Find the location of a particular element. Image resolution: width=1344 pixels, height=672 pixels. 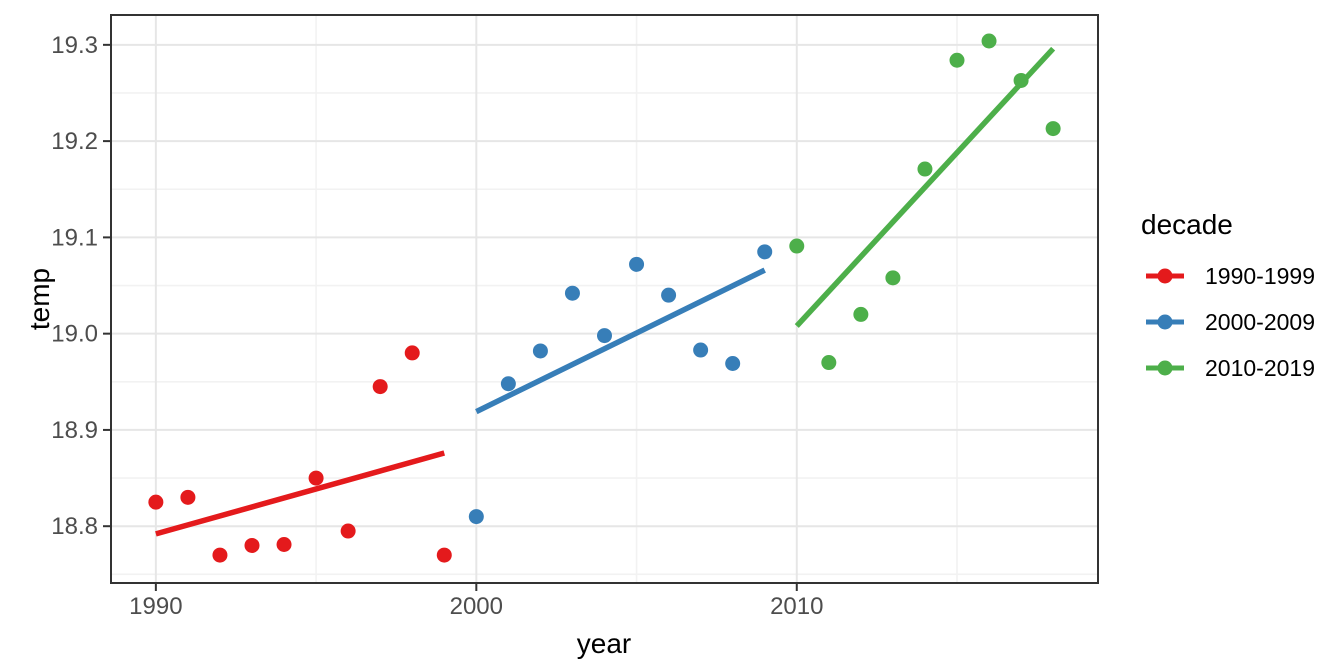

trend-line-2010-2019 is located at coordinates (925, 187).